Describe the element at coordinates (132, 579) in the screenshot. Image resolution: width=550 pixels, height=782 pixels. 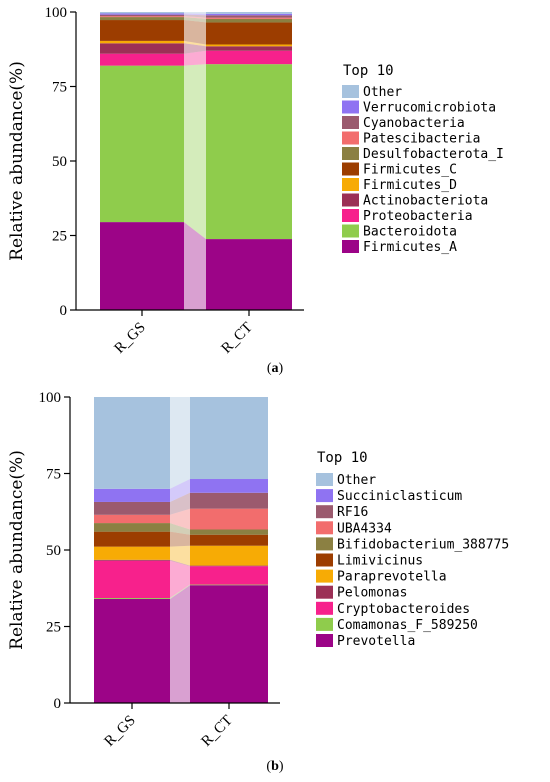
I see `bar-segment-r_gs-cryptobacteroides` at that location.